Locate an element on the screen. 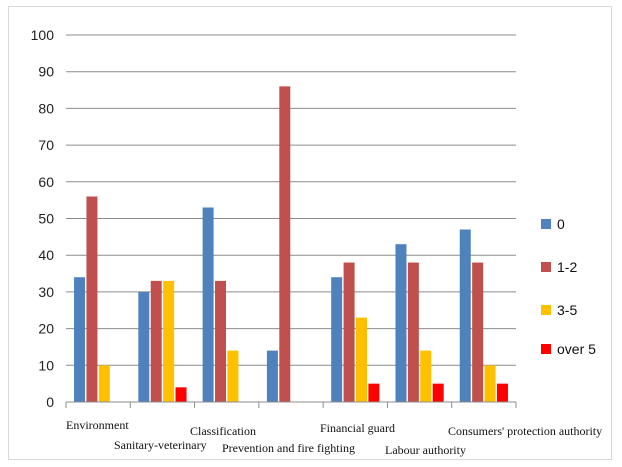 The image size is (622, 467). legend-label: 0 is located at coordinates (561, 224).